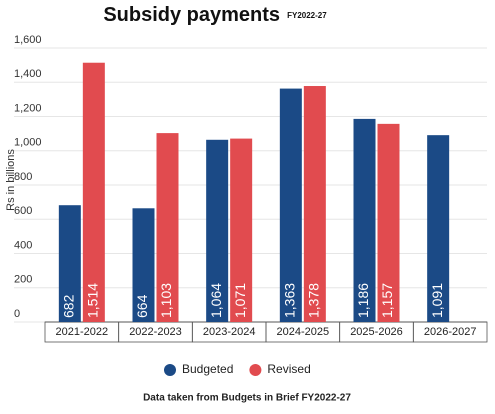  Describe the element at coordinates (314, 300) in the screenshot. I see `value-label: 1,378` at that location.